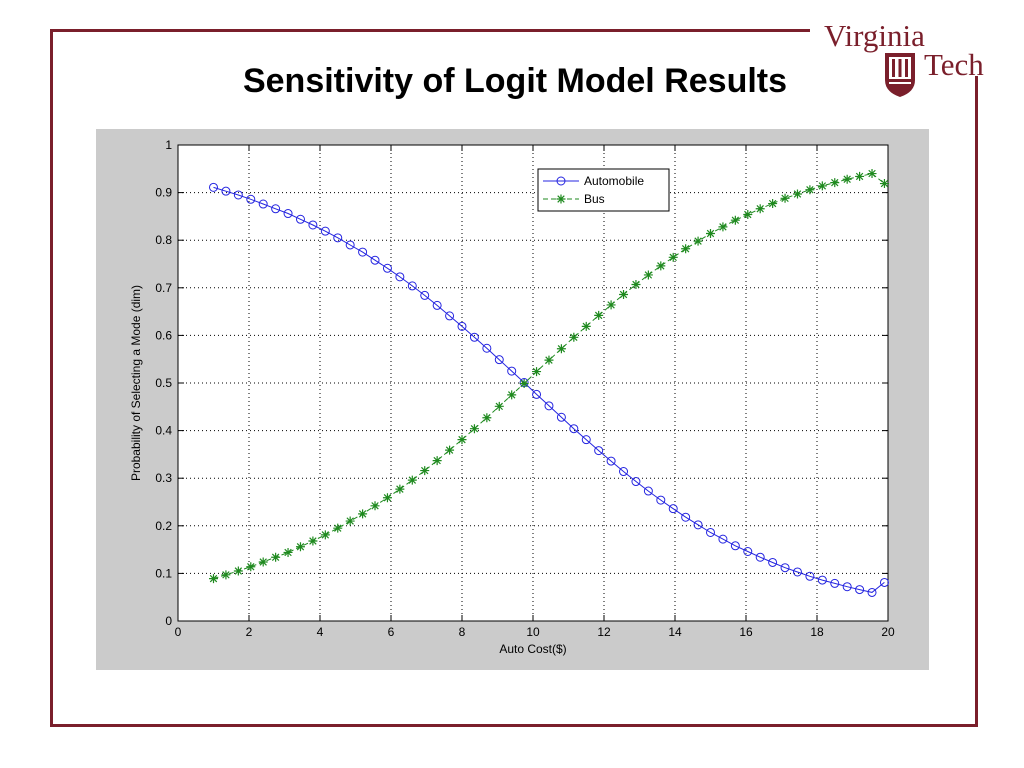 The image size is (1024, 768). I want to click on x-axis-label: Auto Cost($), so click(532, 649).